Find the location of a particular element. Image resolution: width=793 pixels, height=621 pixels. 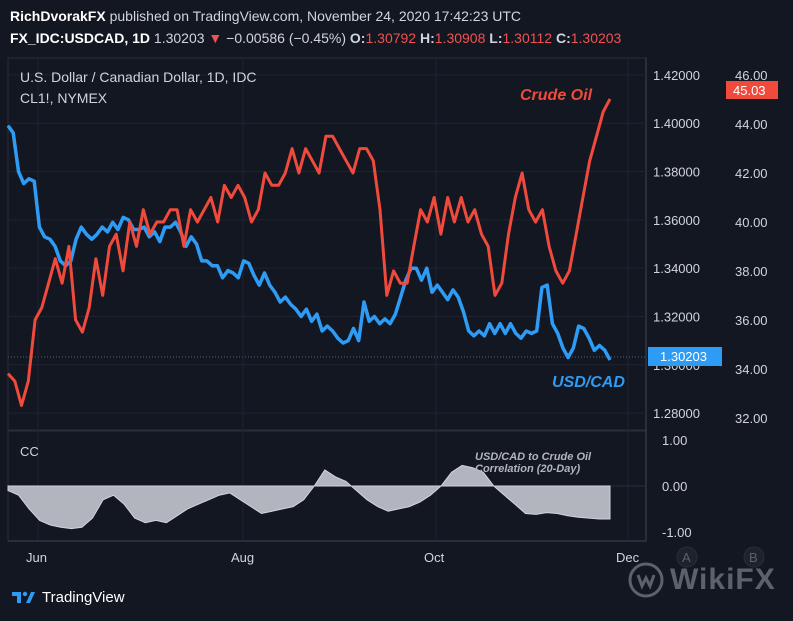

crude-tick-label: 40.00 is located at coordinates (751, 222).